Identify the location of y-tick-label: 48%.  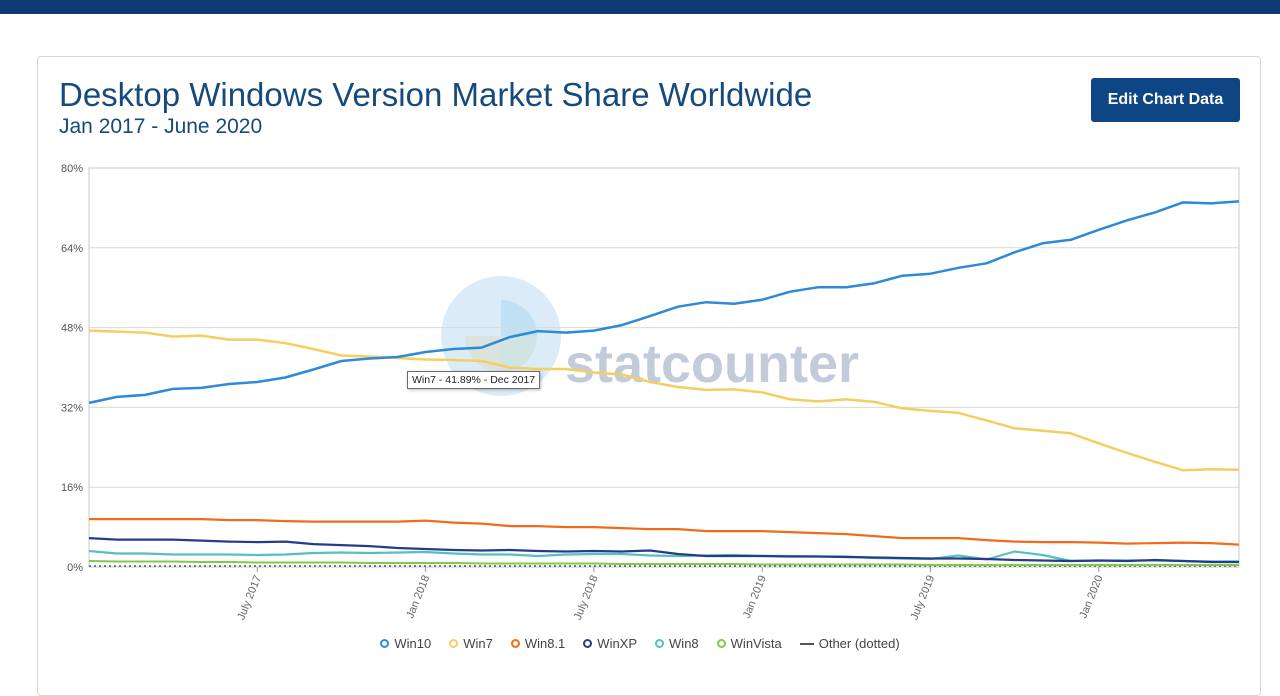
(72, 329).